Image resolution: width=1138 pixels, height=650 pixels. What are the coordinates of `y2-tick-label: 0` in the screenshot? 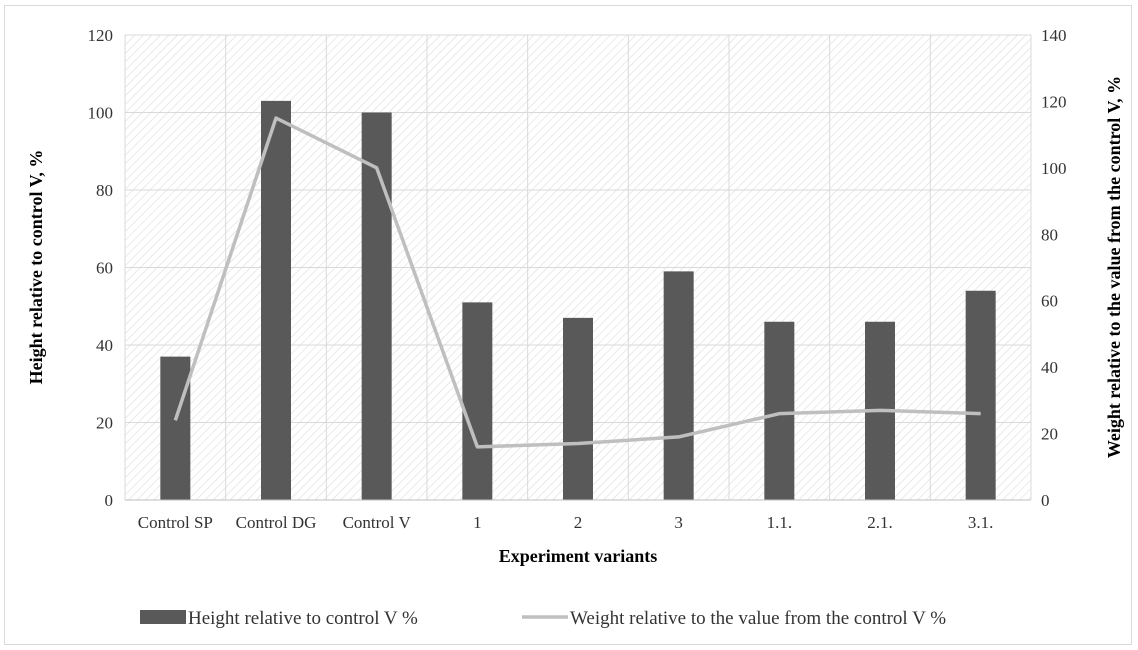 It's located at (1045, 500).